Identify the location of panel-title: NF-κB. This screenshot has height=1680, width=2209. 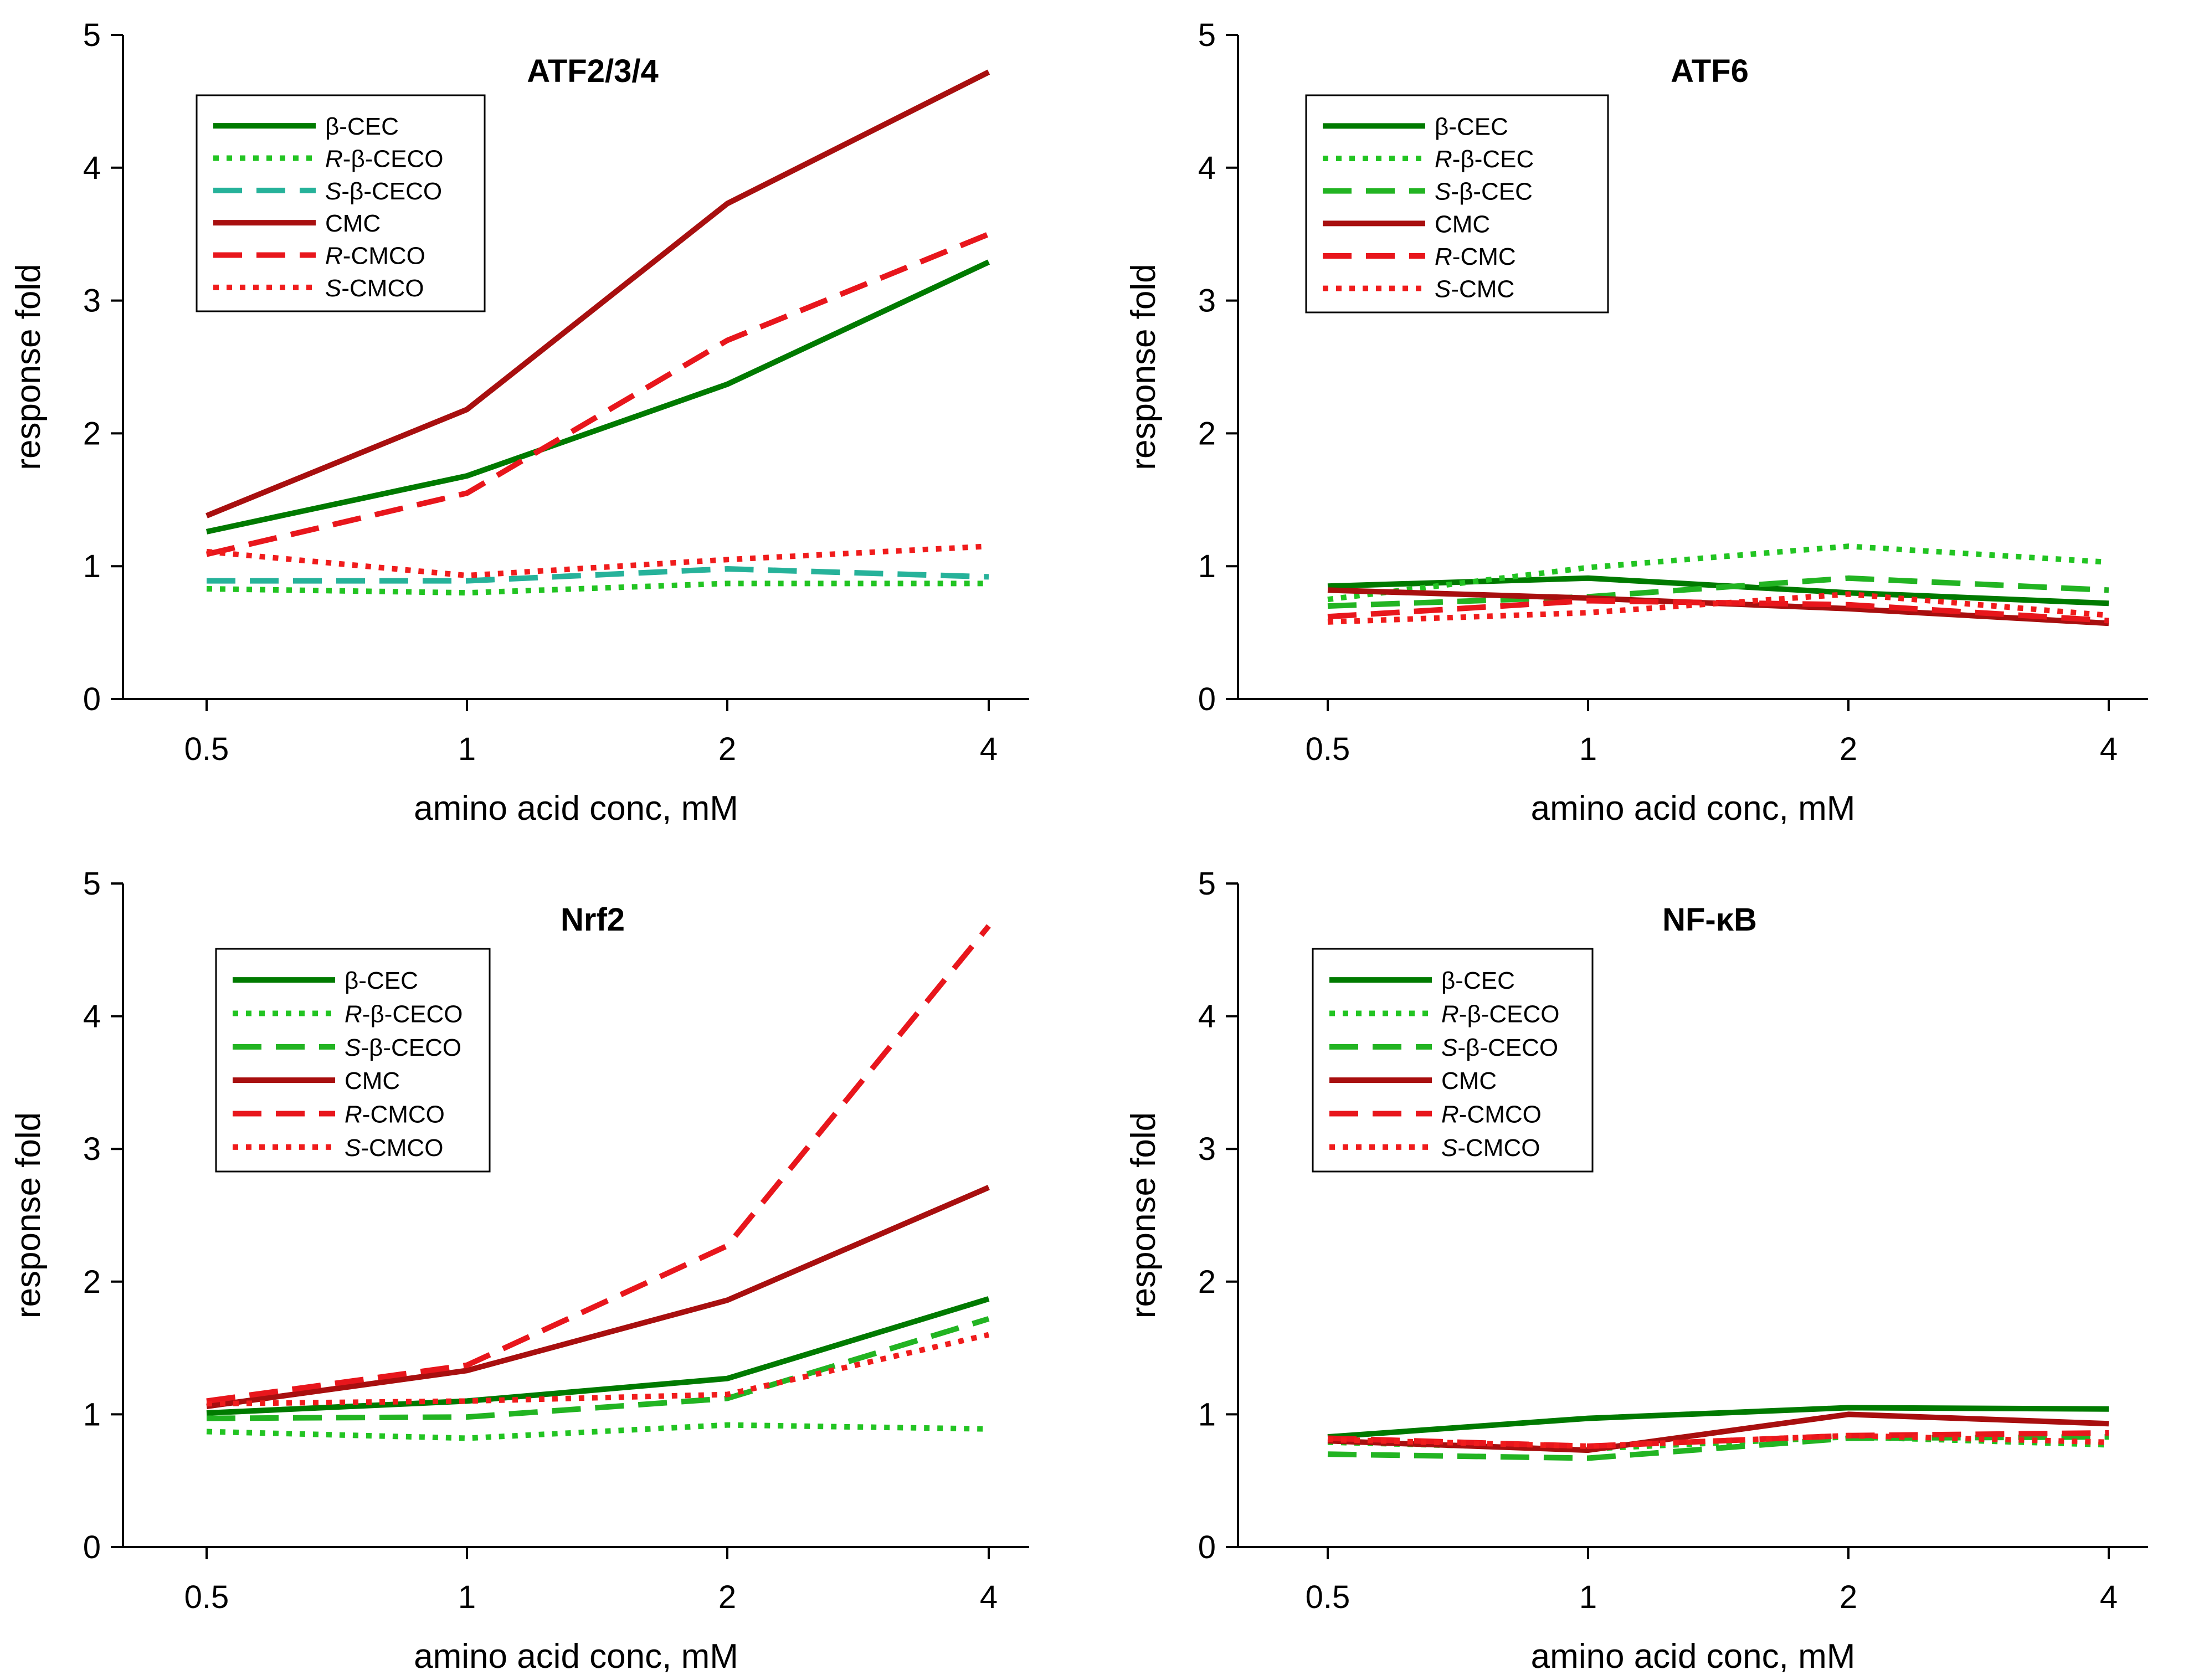
(1709, 920).